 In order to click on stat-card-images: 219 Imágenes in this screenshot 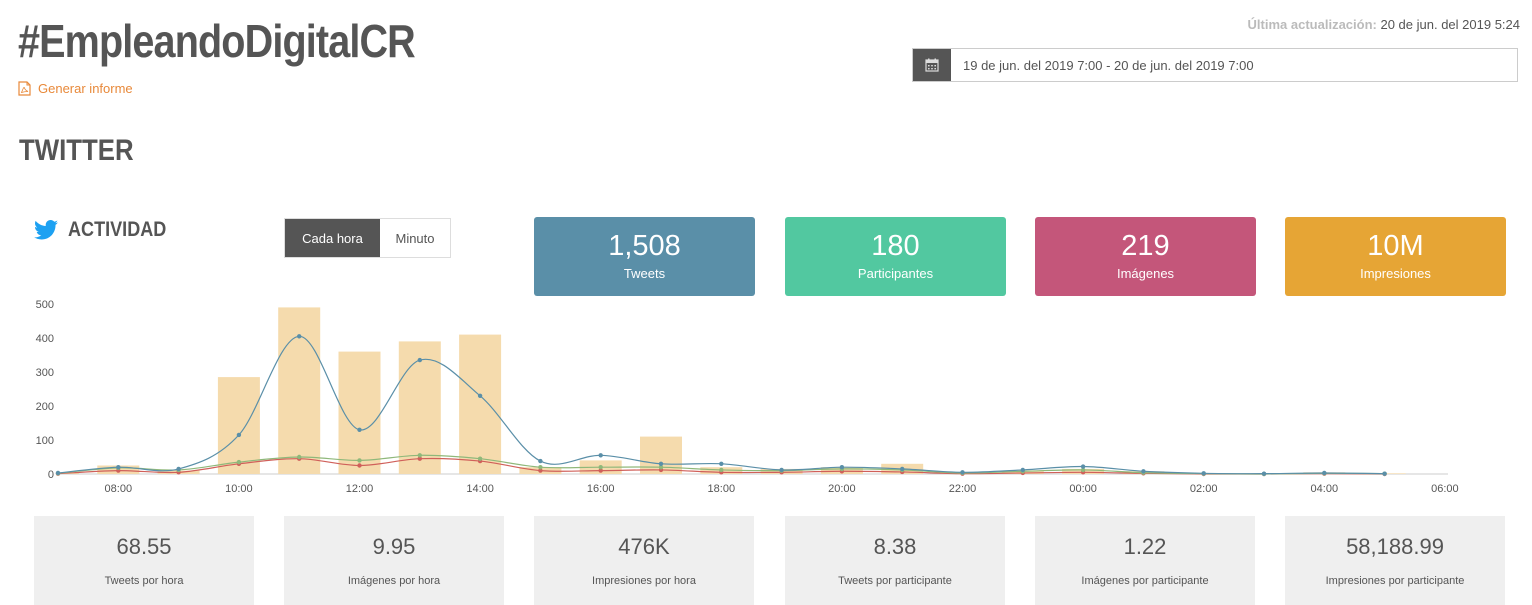, I will do `click(1145, 256)`.